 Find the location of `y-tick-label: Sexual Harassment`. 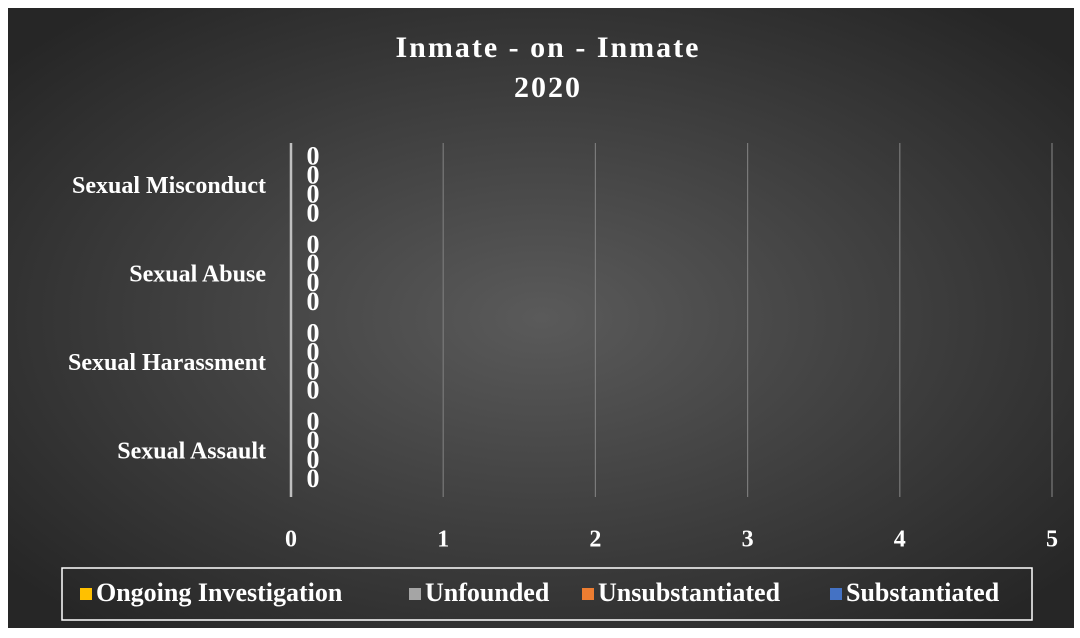

y-tick-label: Sexual Harassment is located at coordinates (167, 363).